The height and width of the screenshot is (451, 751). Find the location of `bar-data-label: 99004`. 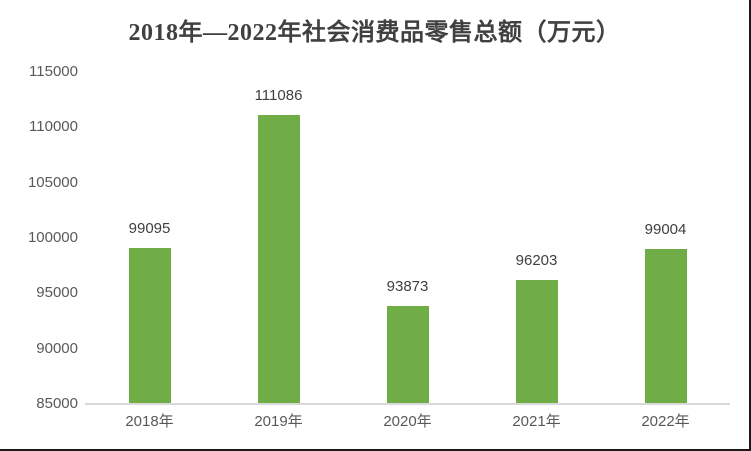

bar-data-label: 99004 is located at coordinates (665, 230).